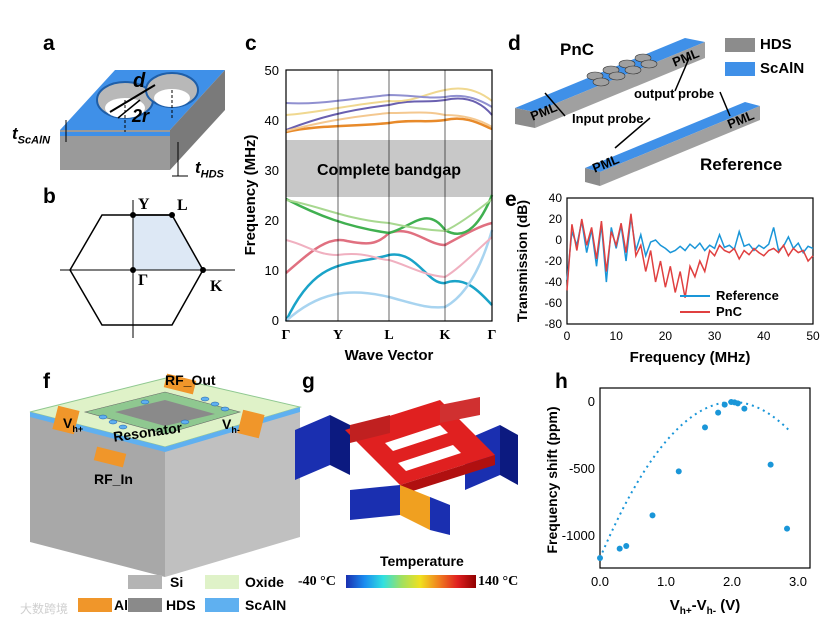 This screenshot has width=828, height=625. I want to click on label-Y: Y, so click(144, 204).